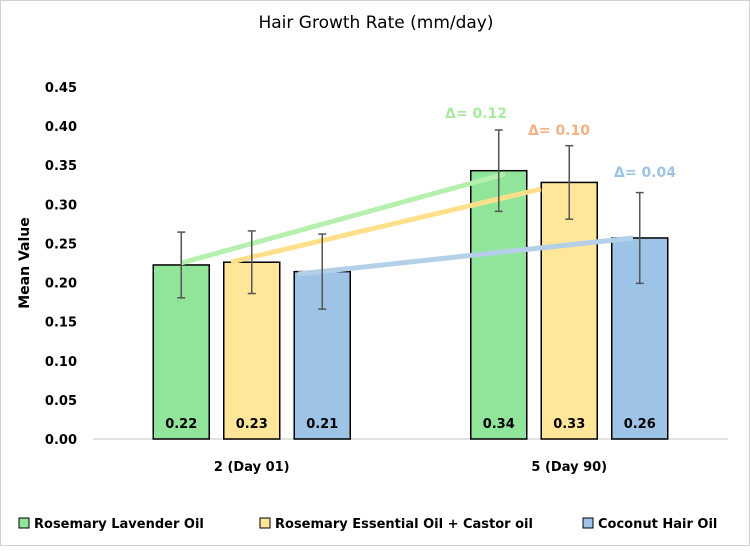 The image size is (750, 551). I want to click on delta-label: Δ= 0.12, so click(476, 114).